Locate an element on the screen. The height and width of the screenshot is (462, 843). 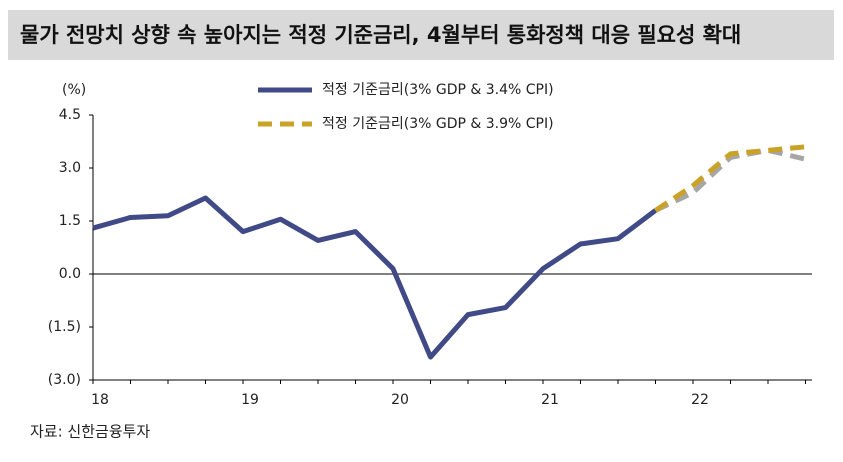
y-tick-label: (1.5) is located at coordinates (64, 327).